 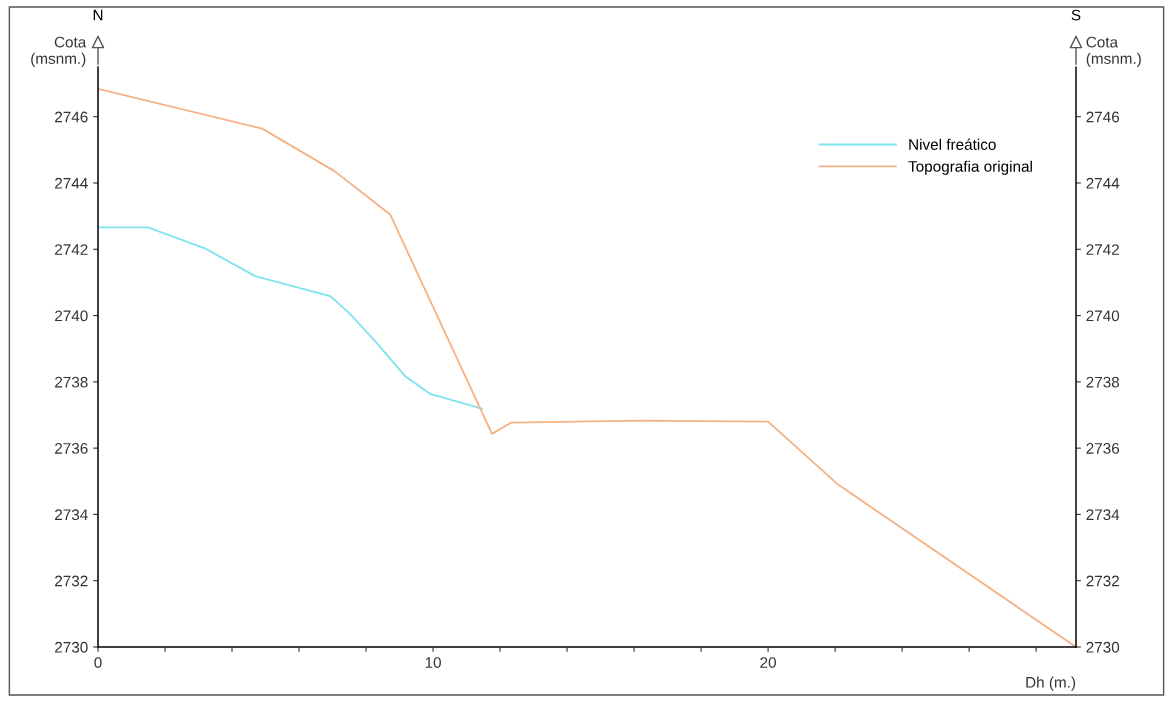 What do you see at coordinates (71, 647) in the screenshot?
I see `y-tick-label: 2730` at bounding box center [71, 647].